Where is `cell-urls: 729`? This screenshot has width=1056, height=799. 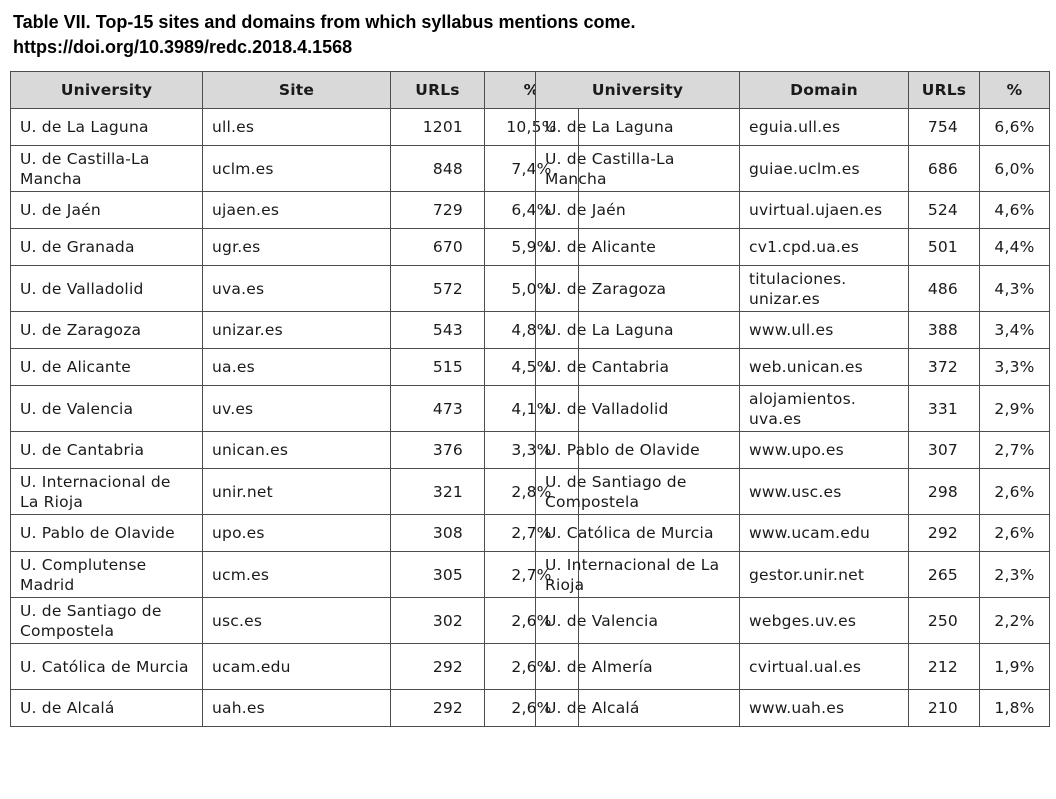
cell-urls: 729 is located at coordinates (437, 210).